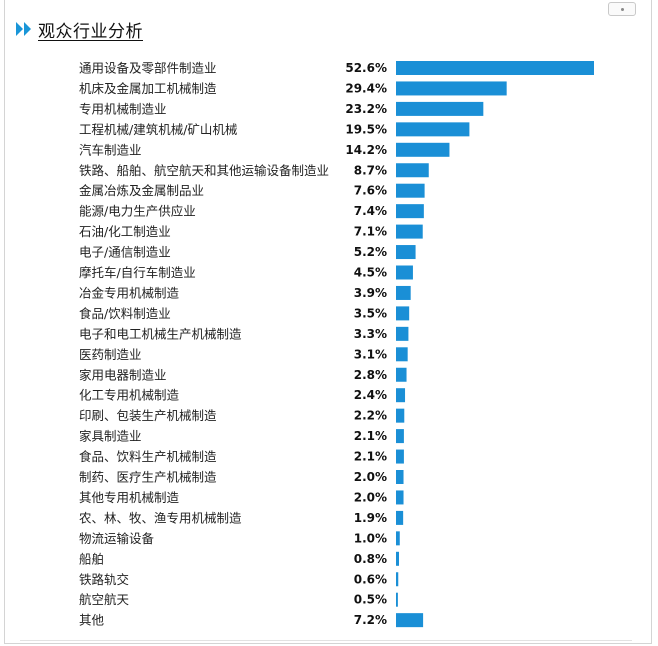  I want to click on category-label: 汽车制造业, so click(110, 149).